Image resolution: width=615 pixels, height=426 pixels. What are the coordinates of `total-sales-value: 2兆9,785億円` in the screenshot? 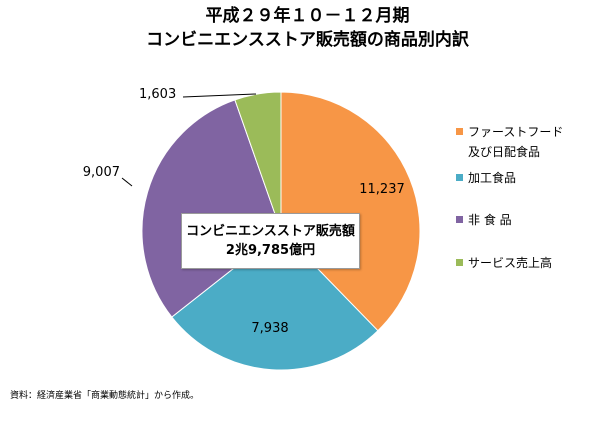 It's located at (270, 250).